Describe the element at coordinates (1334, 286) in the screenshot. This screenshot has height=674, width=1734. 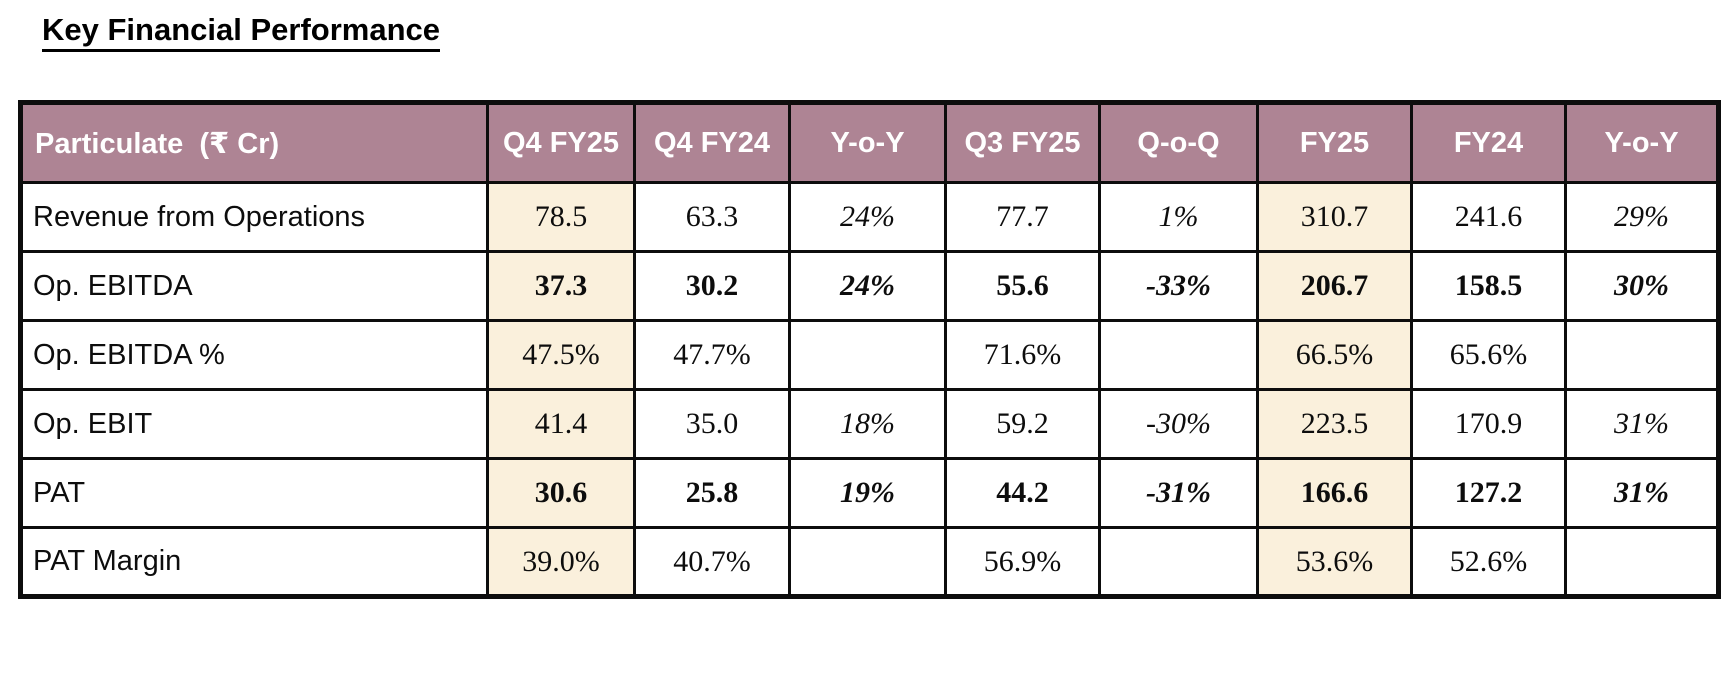
I see `cell-value: 206.7` at that location.